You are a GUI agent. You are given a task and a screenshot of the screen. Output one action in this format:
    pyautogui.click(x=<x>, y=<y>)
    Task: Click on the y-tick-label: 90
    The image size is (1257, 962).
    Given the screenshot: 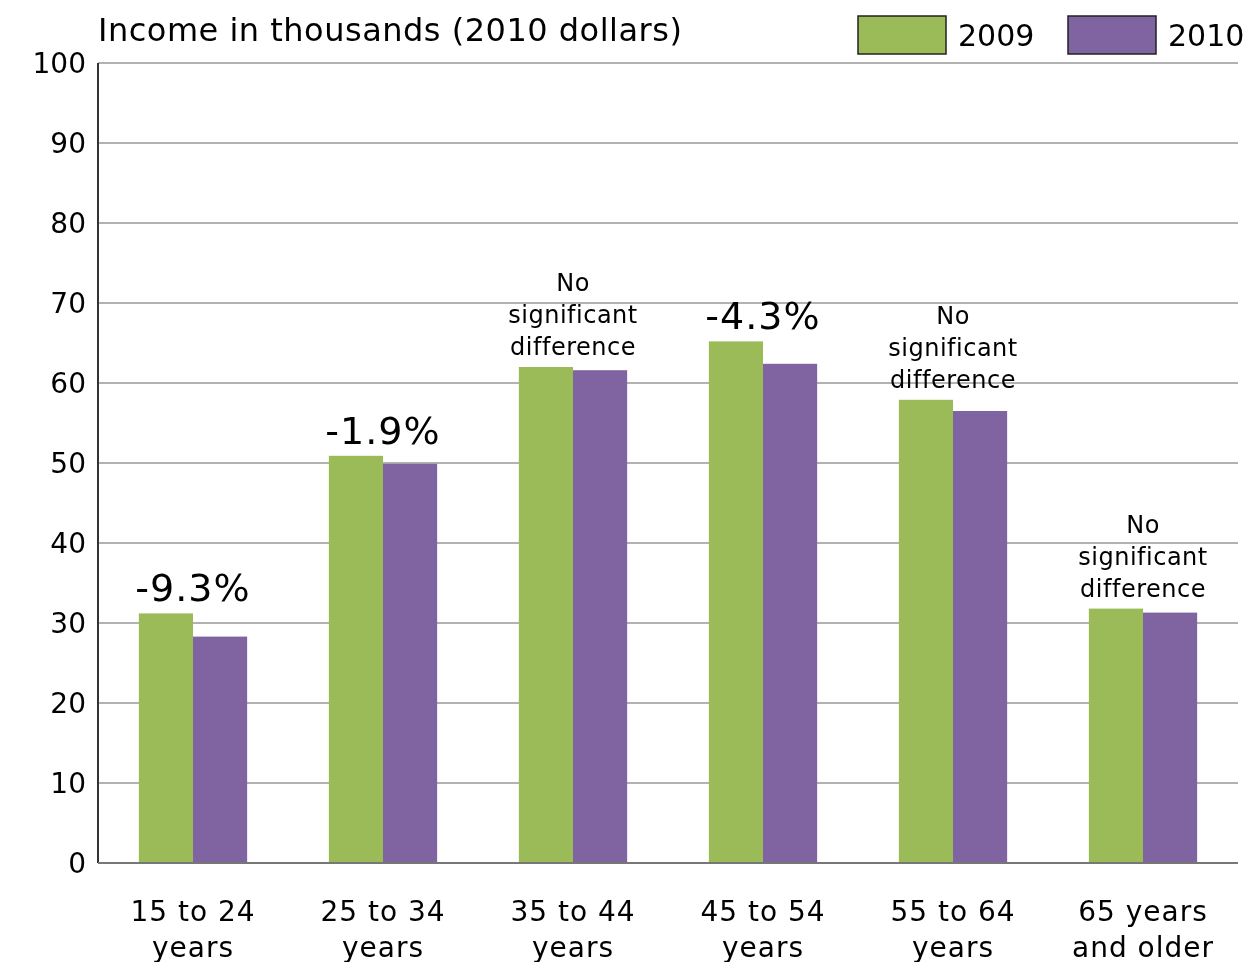 What is the action you would take?
    pyautogui.click(x=68, y=143)
    